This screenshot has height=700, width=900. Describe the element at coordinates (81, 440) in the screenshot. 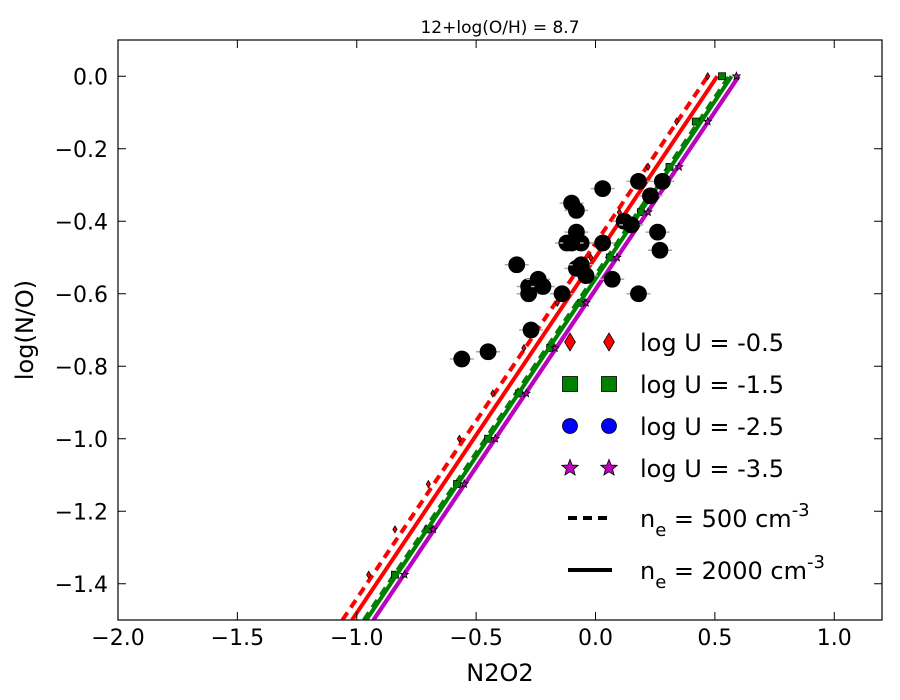

I see `y-tick-label: −1.0` at that location.